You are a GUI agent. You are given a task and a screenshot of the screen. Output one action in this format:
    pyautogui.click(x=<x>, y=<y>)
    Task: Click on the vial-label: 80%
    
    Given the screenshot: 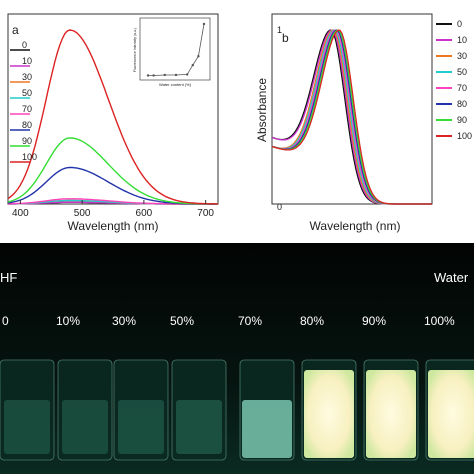 What is the action you would take?
    pyautogui.click(x=312, y=321)
    